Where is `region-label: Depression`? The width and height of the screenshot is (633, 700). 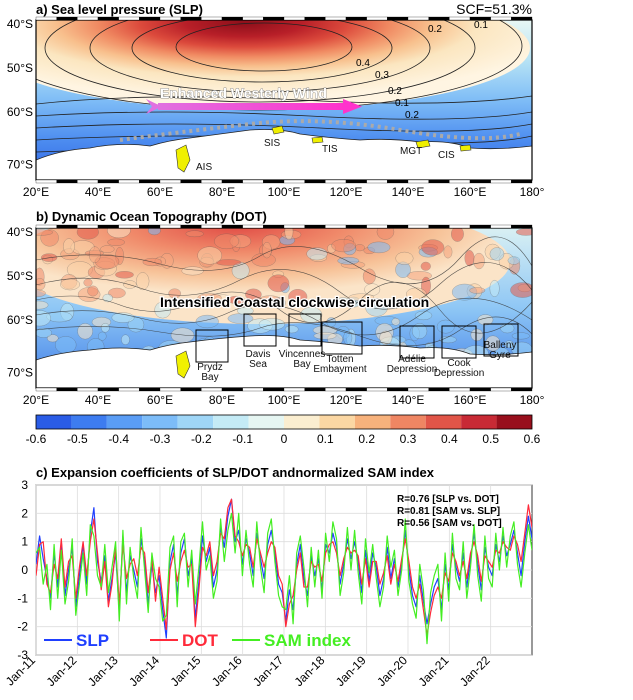 region-label: Depression is located at coordinates (412, 369).